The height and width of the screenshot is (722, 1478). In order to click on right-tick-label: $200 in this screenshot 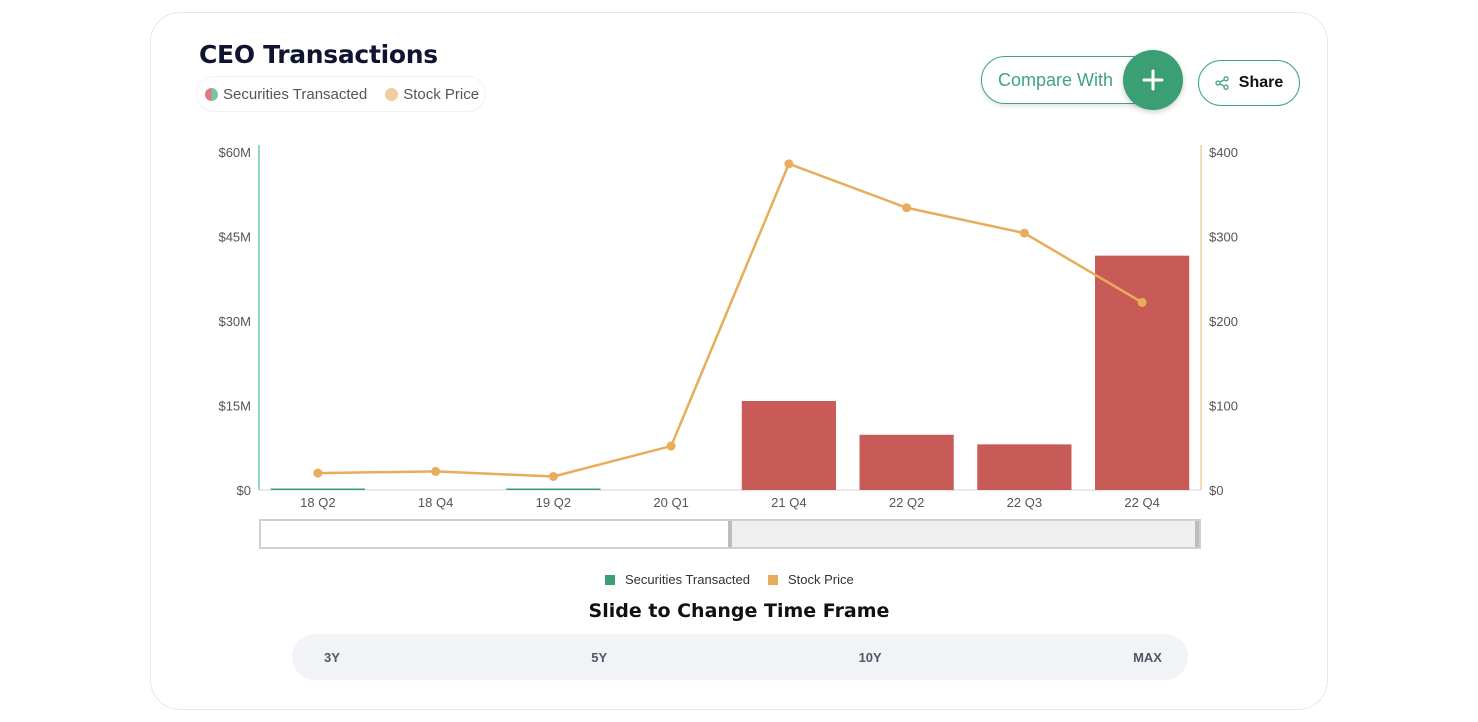, I will do `click(1223, 321)`.